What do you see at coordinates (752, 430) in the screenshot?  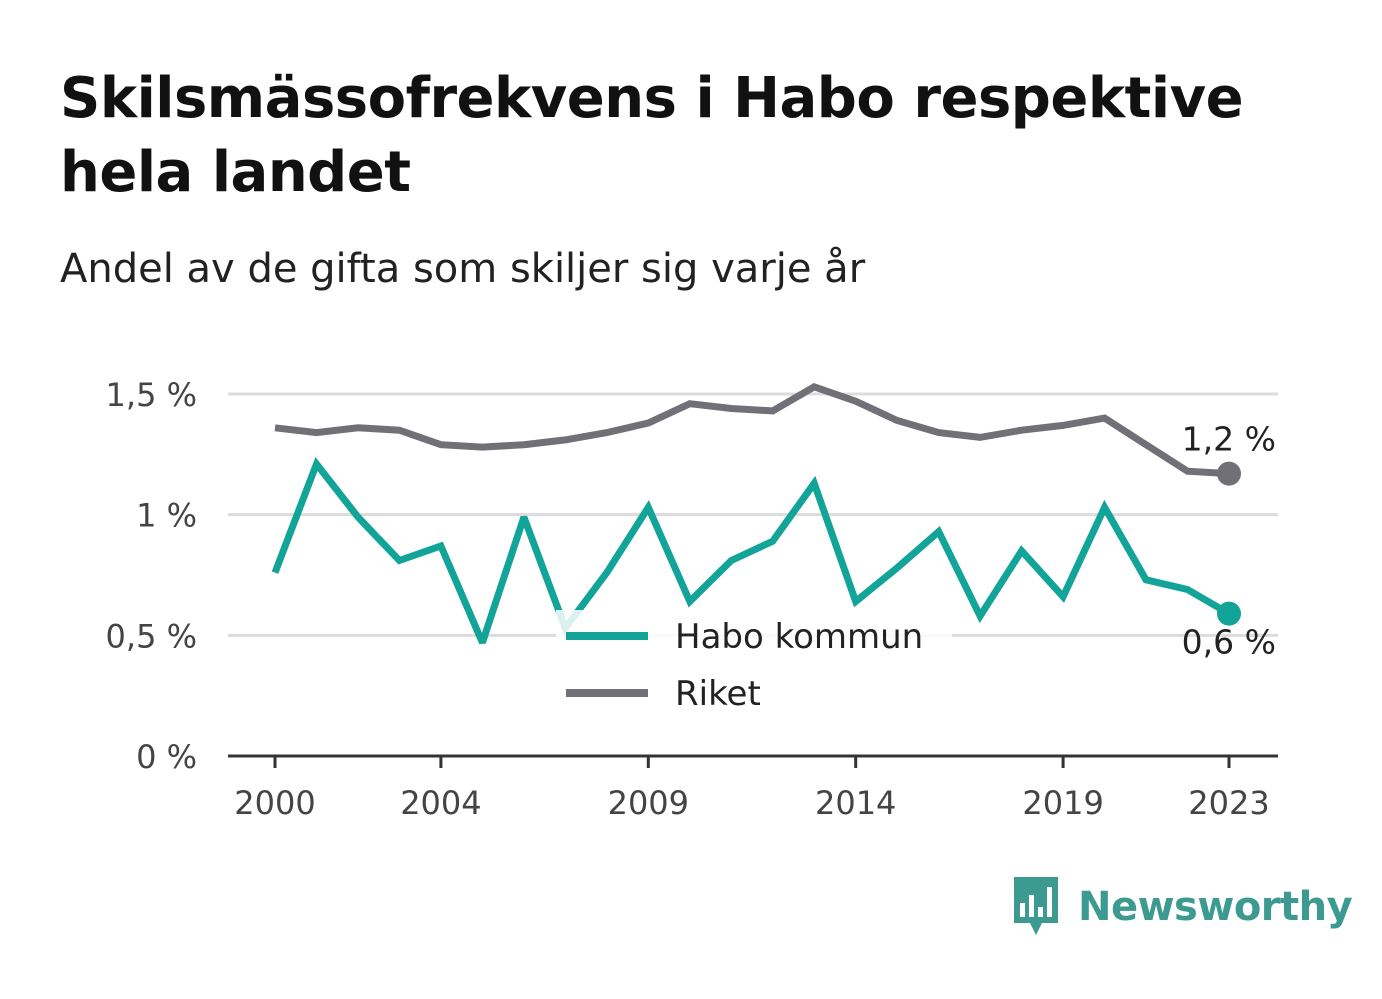 I see `series-line-riket` at bounding box center [752, 430].